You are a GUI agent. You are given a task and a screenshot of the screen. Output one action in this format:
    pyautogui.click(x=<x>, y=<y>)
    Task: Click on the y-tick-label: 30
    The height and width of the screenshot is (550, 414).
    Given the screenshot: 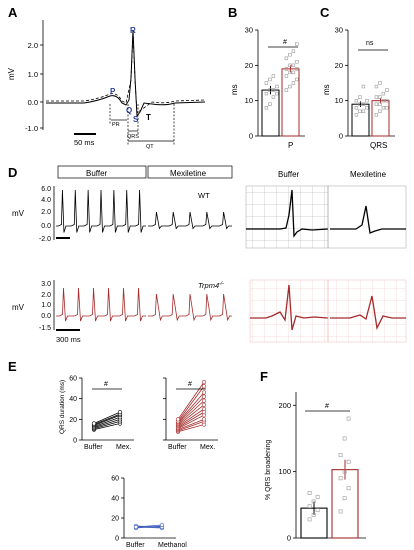 What is the action you would take?
    pyautogui.click(x=249, y=30)
    